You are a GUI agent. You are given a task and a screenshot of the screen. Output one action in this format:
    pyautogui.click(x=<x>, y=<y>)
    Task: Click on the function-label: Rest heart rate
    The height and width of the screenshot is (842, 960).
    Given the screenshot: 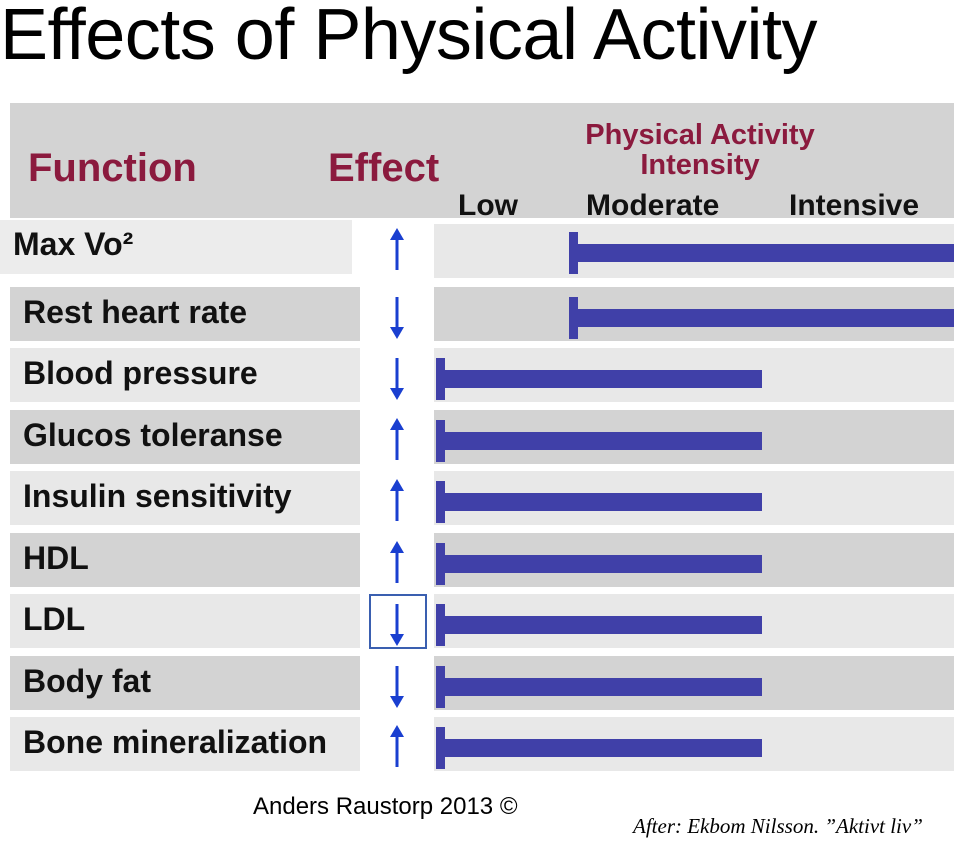 What is the action you would take?
    pyautogui.click(x=135, y=312)
    